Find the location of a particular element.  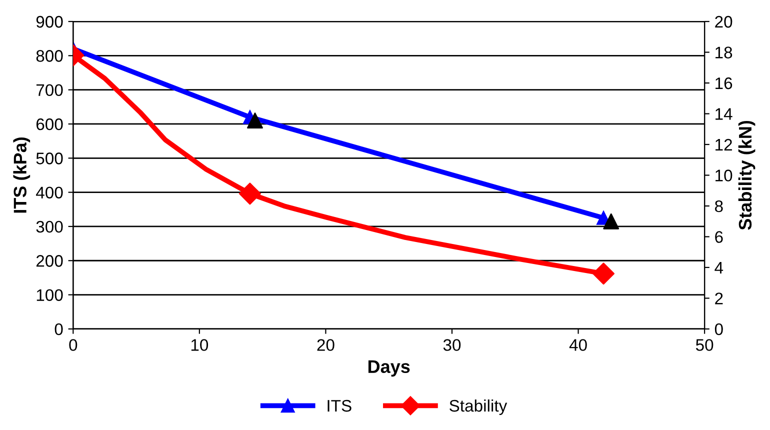

y-tick-label: 300 is located at coordinates (49, 226).